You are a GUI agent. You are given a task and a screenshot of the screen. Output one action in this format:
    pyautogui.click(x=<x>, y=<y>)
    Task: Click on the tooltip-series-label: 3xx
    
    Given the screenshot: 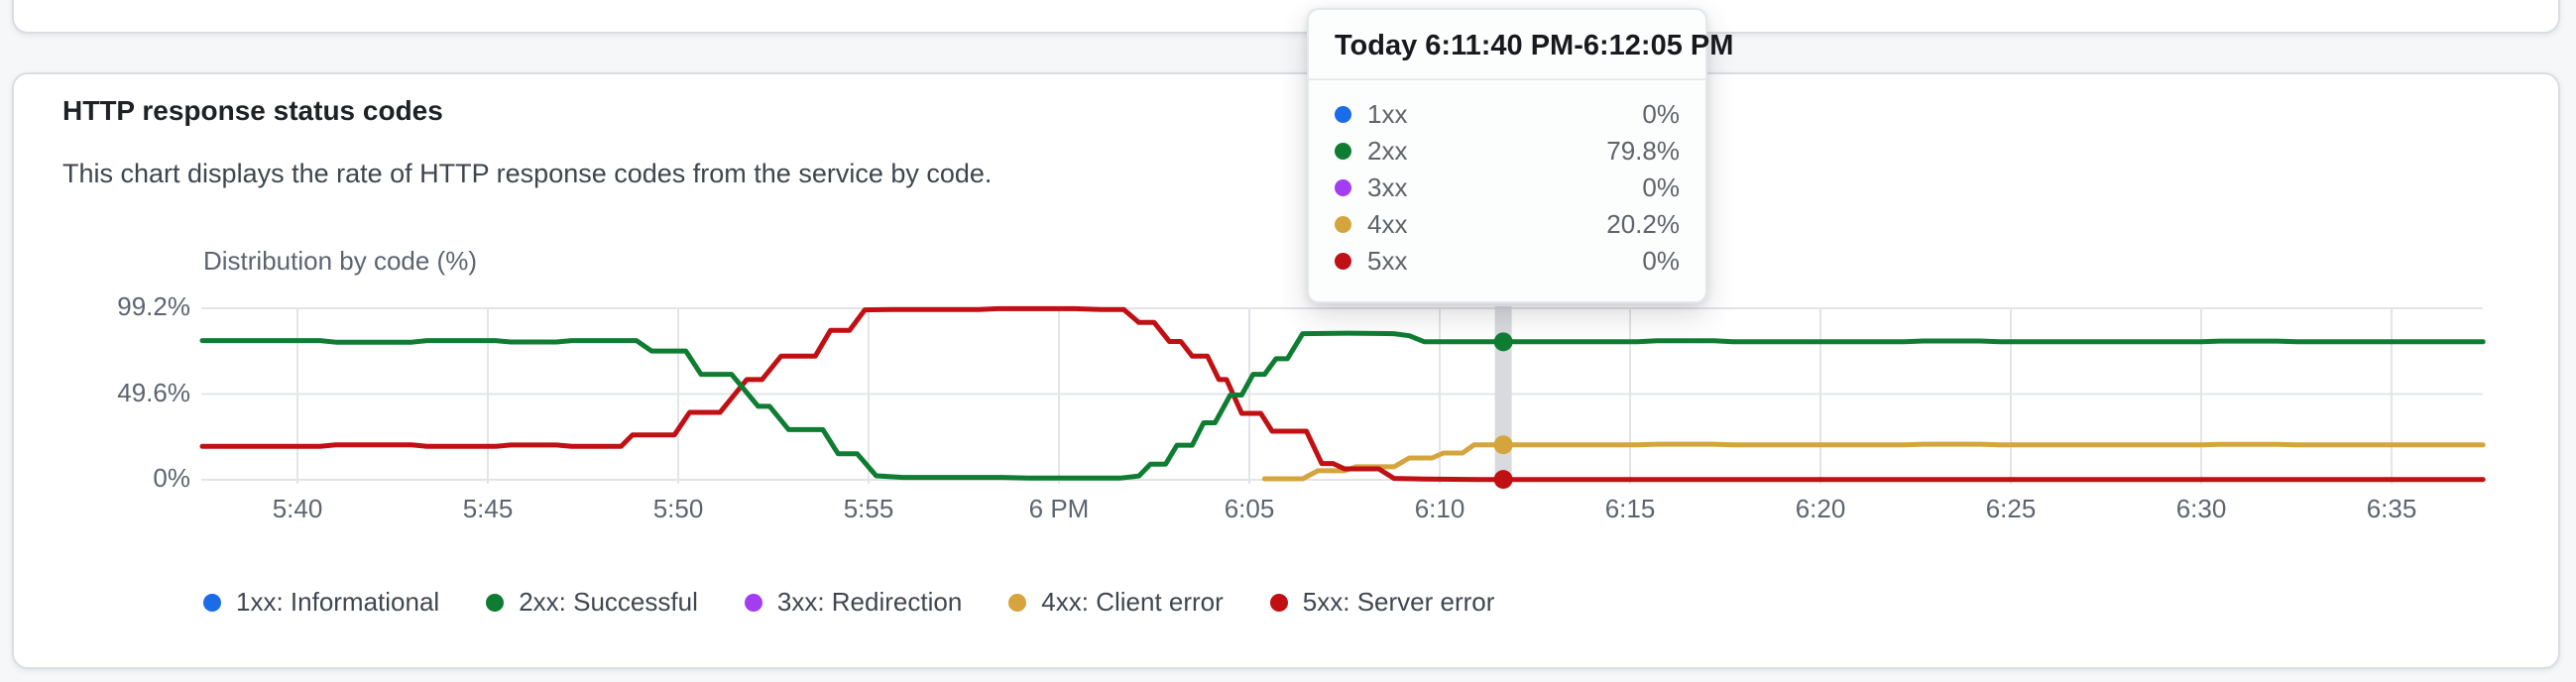 What is the action you would take?
    pyautogui.click(x=1388, y=187)
    